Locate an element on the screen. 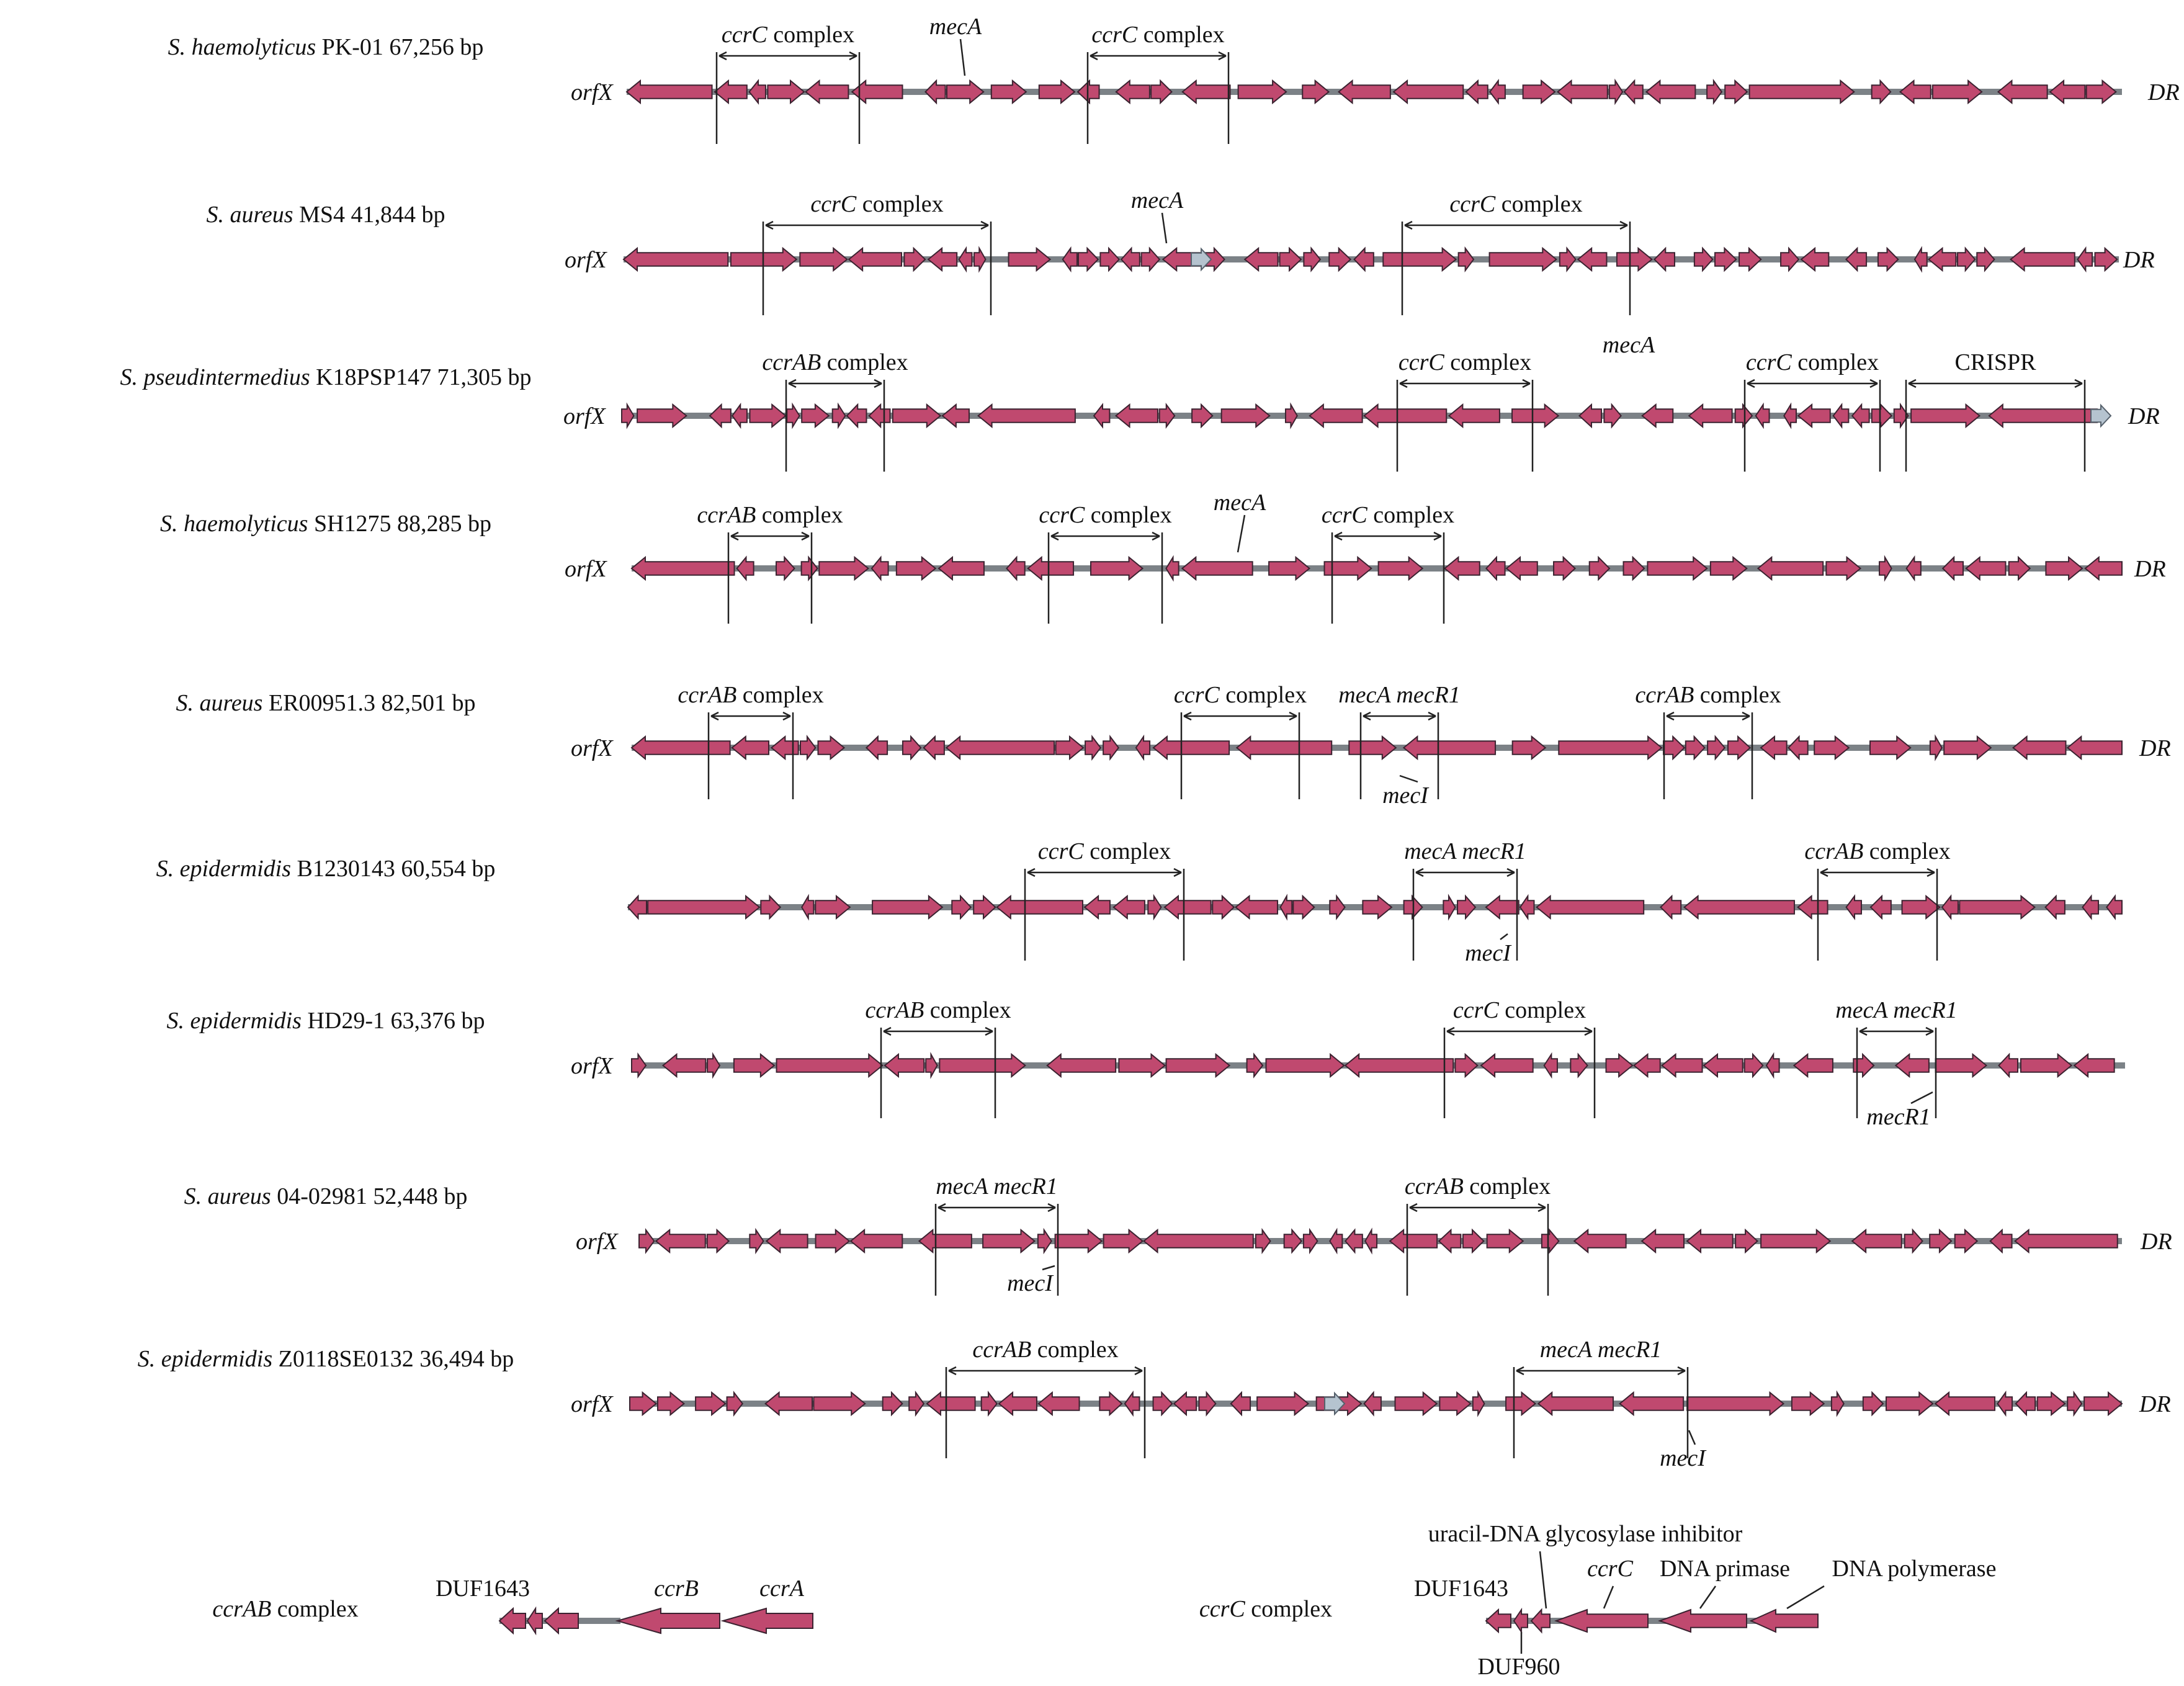 The height and width of the screenshot is (1686, 2184). legend-ccrc-part-0: ccrC is located at coordinates (1611, 1569).